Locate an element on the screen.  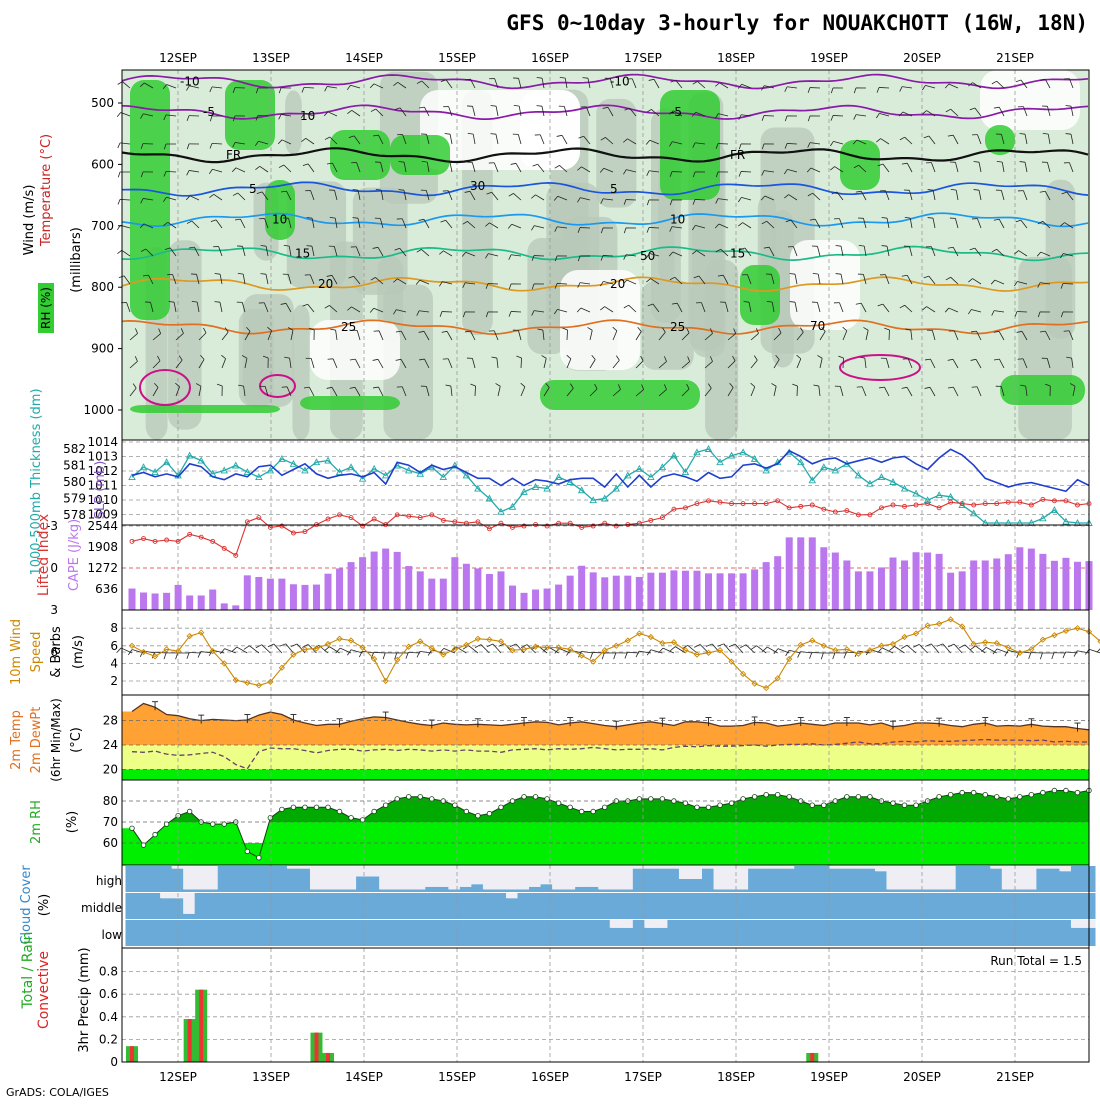
x-tick-label-top: 16SEP is located at coordinates (550, 58).